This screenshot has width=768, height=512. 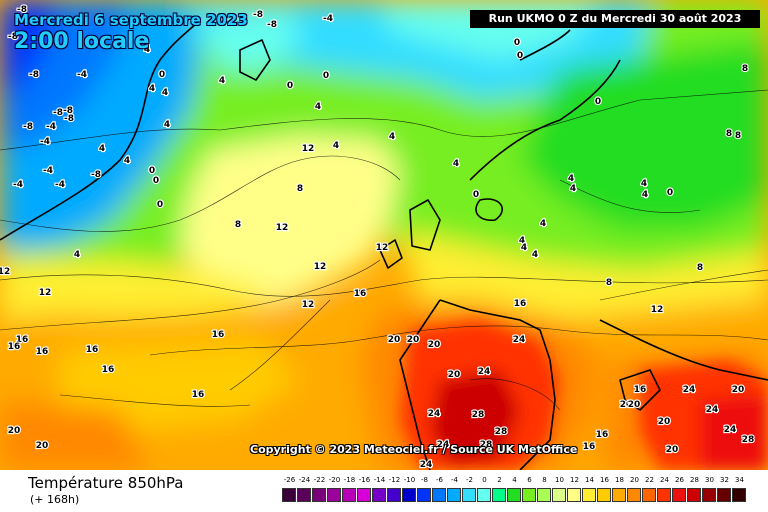 I want to click on legend-label: 26, so click(x=679, y=480).